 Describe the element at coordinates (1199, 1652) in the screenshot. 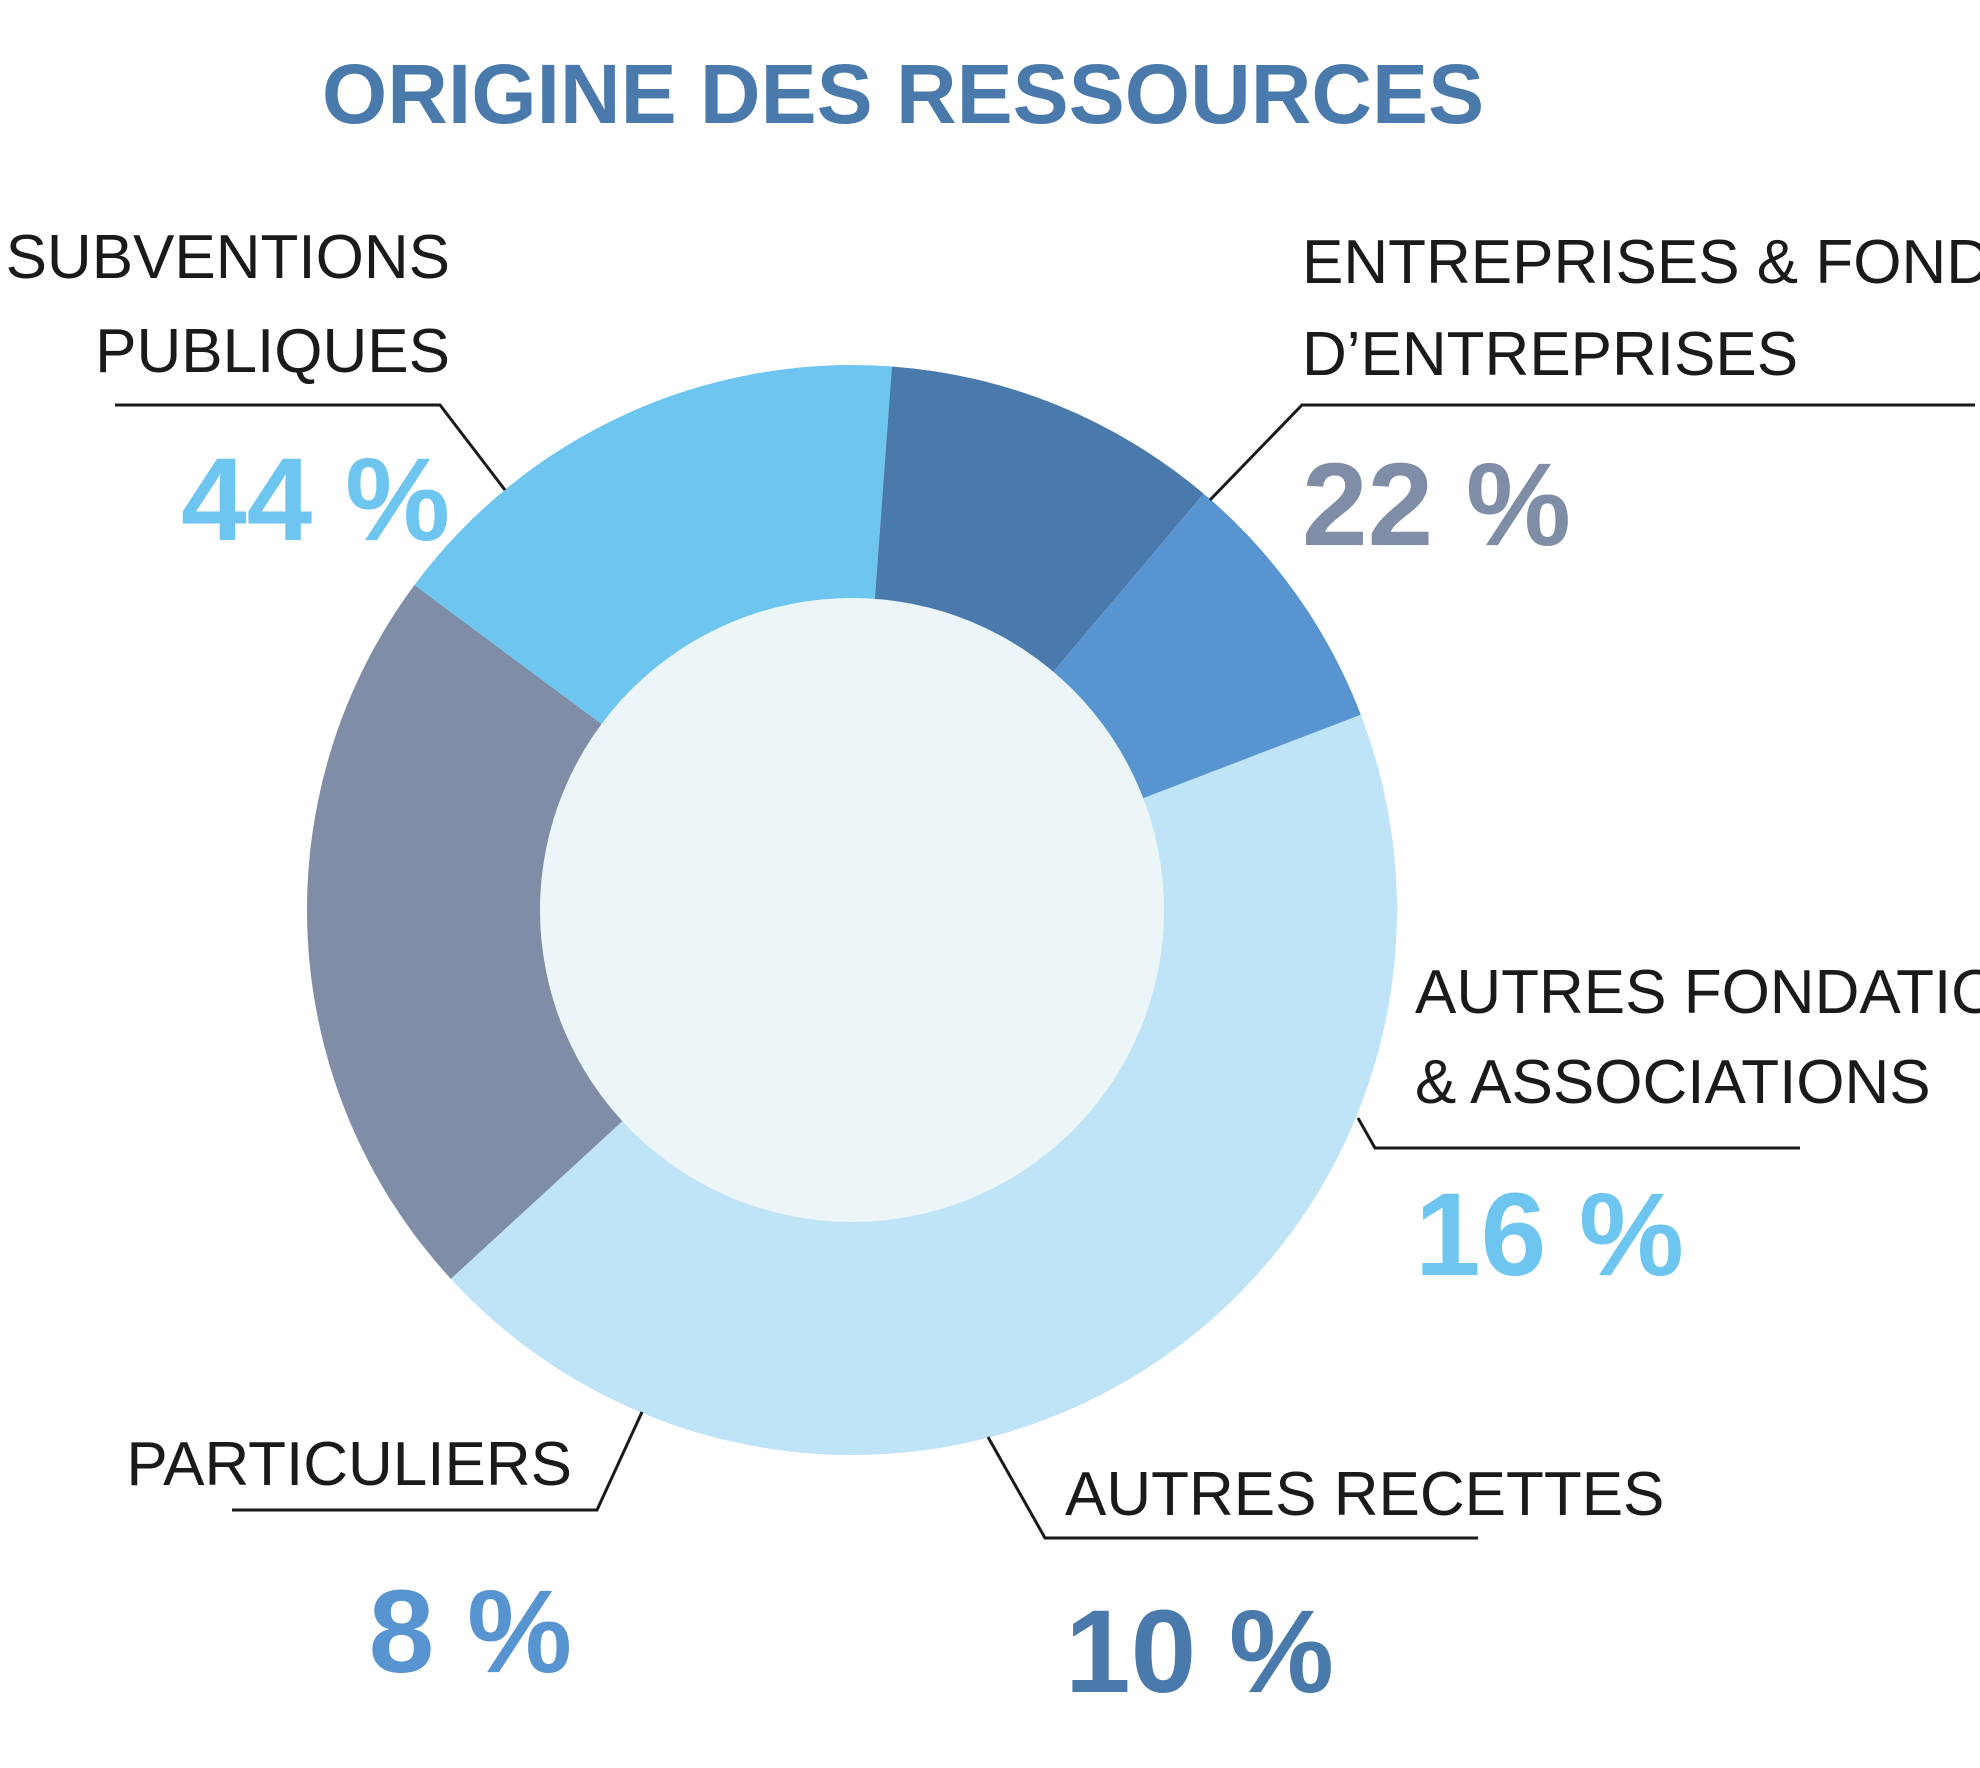

I see `slice-value-3: 10 %` at that location.